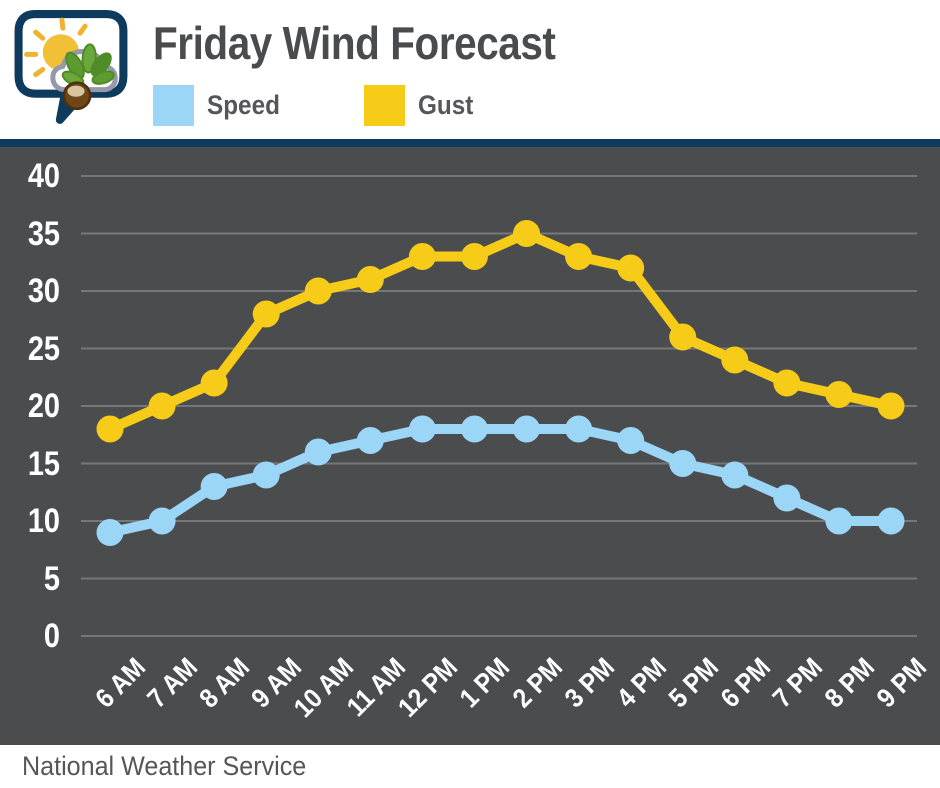  I want to click on y-axis-label: 30, so click(44, 291).